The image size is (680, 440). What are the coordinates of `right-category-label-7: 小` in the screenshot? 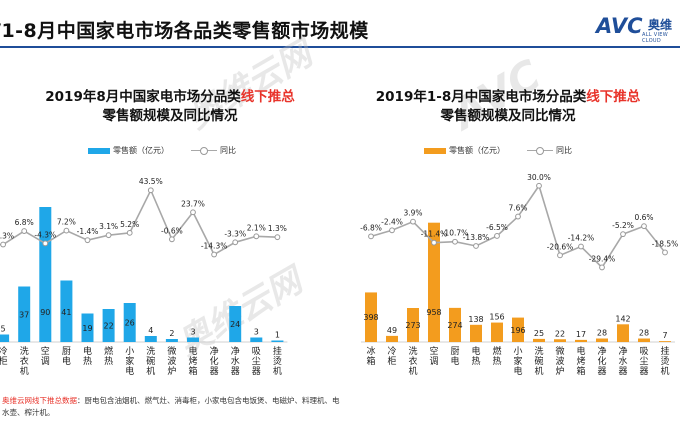 It's located at (517, 351).